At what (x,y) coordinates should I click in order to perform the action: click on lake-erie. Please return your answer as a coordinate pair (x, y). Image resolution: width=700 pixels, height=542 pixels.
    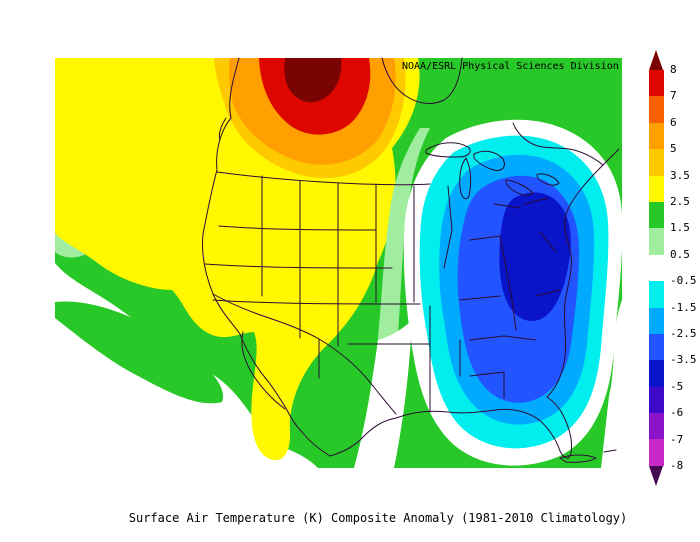
    Looking at the image, I should click on (519, 187).